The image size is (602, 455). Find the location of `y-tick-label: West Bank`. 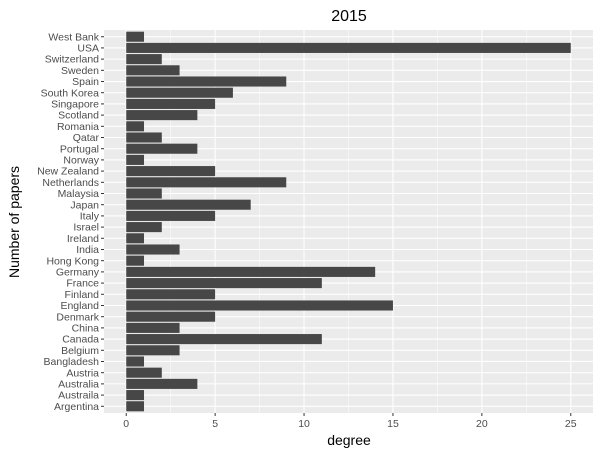

y-tick-label: West Bank is located at coordinates (73, 37).